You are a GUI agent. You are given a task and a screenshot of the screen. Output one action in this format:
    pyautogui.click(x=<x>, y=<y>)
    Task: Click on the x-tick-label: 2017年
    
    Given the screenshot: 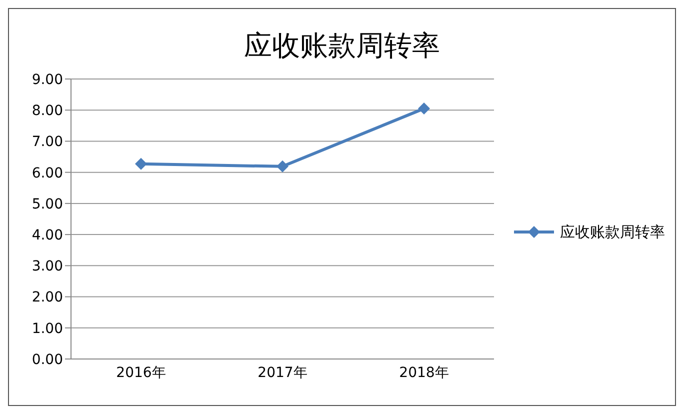 What is the action you would take?
    pyautogui.click(x=283, y=372)
    